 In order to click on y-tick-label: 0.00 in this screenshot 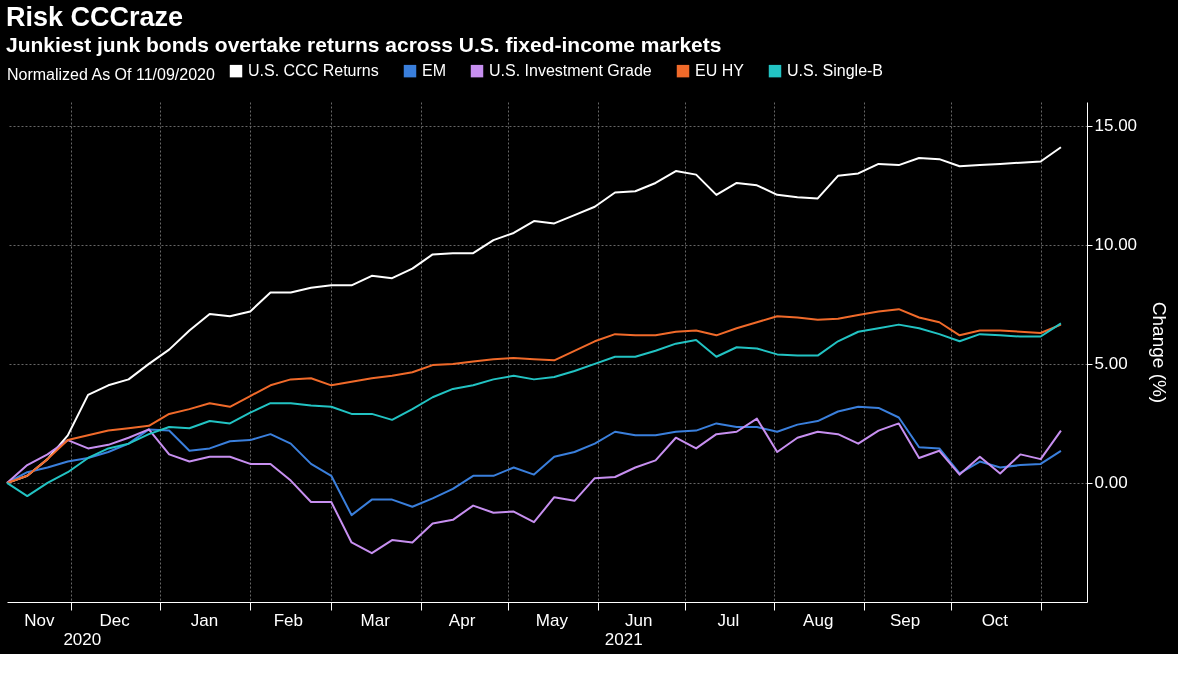, I will do `click(1111, 483)`.